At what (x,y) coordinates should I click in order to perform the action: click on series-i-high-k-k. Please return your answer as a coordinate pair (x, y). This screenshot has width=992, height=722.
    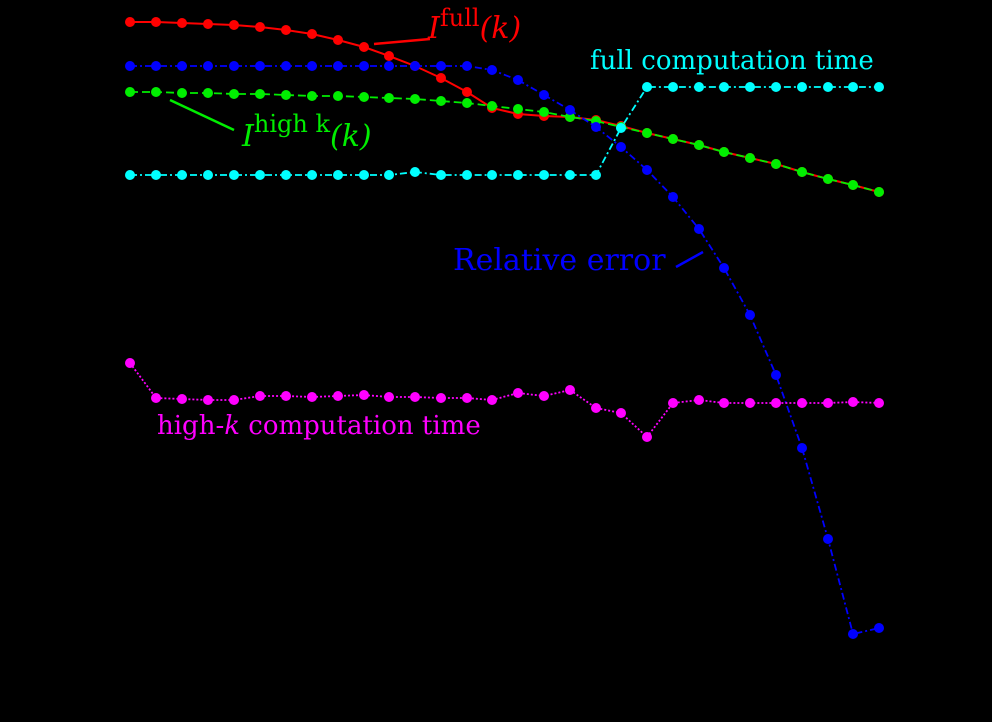
    Looking at the image, I should click on (504, 142).